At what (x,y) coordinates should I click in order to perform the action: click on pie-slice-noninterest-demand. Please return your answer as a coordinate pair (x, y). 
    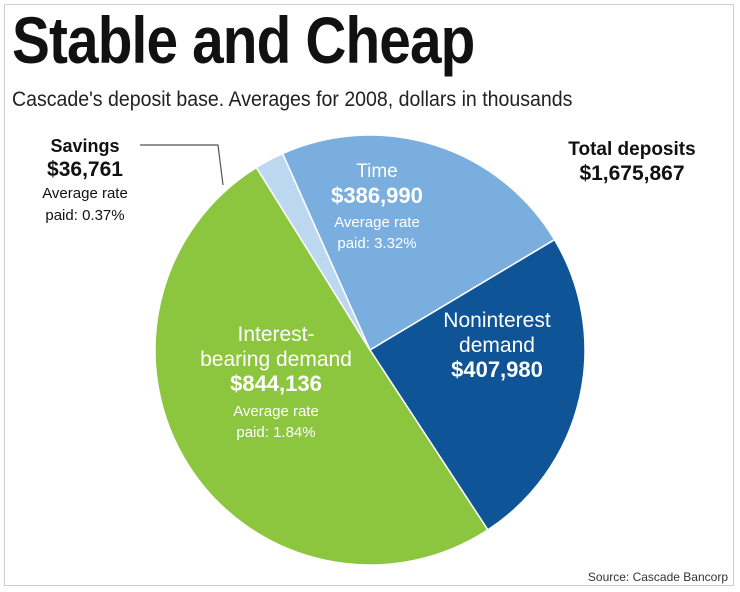
    Looking at the image, I should click on (477, 384).